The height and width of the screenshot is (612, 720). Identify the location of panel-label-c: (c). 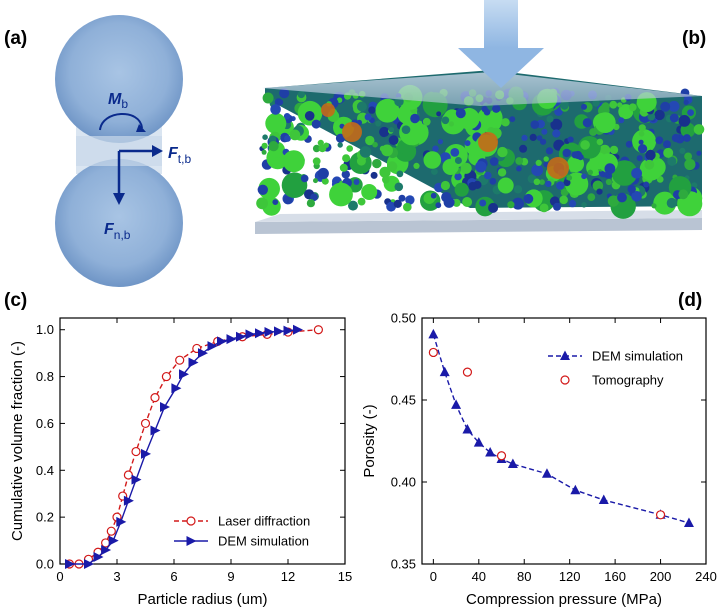
(15, 300).